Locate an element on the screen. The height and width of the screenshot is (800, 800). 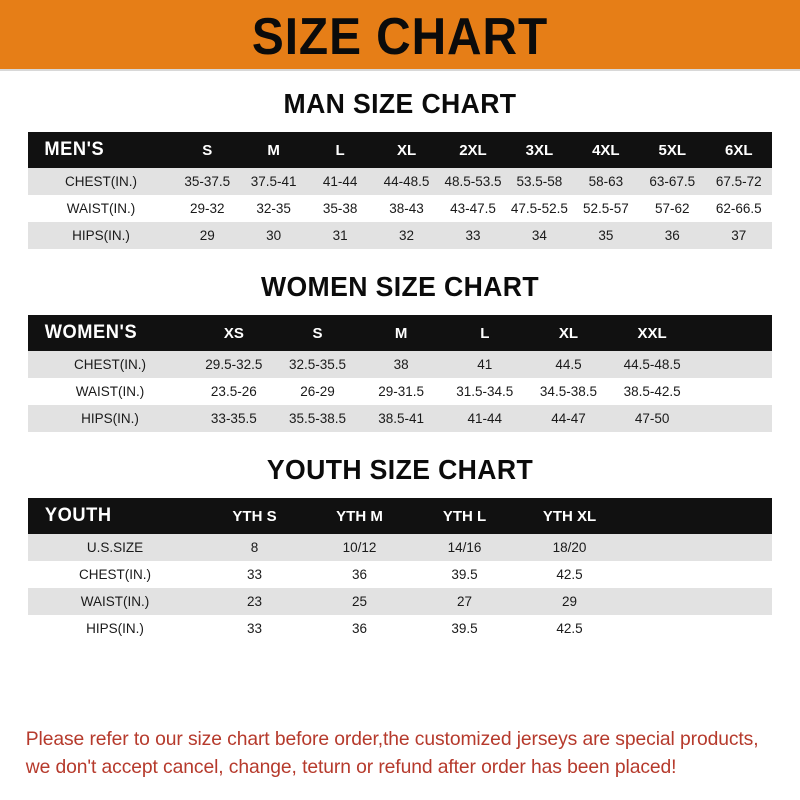
cell-chest-3xl: 53.5-58 is located at coordinates (539, 181).